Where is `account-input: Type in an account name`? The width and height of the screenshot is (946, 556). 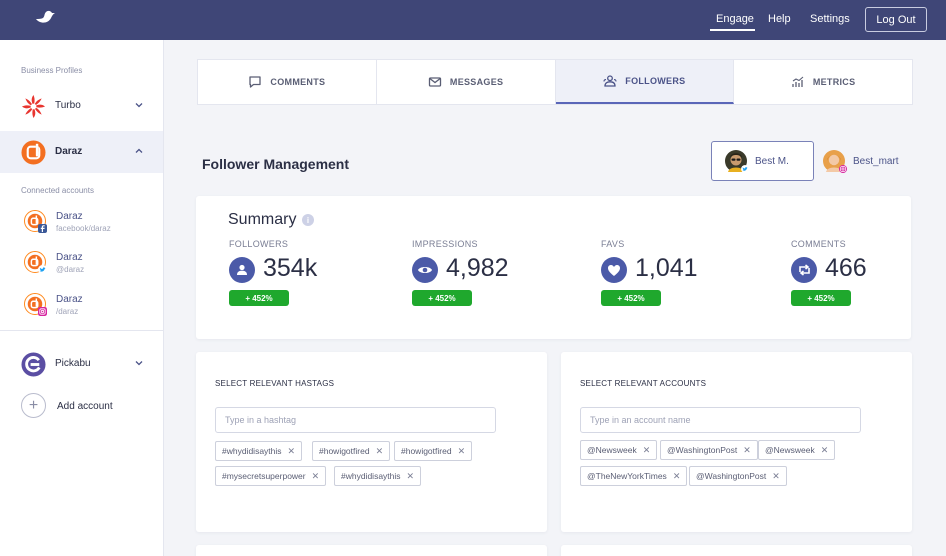 account-input: Type in an account name is located at coordinates (720, 420).